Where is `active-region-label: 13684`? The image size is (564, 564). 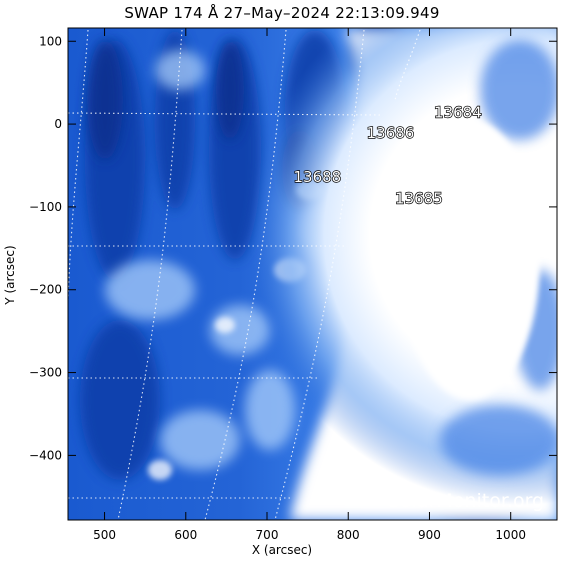
active-region-label: 13684 is located at coordinates (458, 112).